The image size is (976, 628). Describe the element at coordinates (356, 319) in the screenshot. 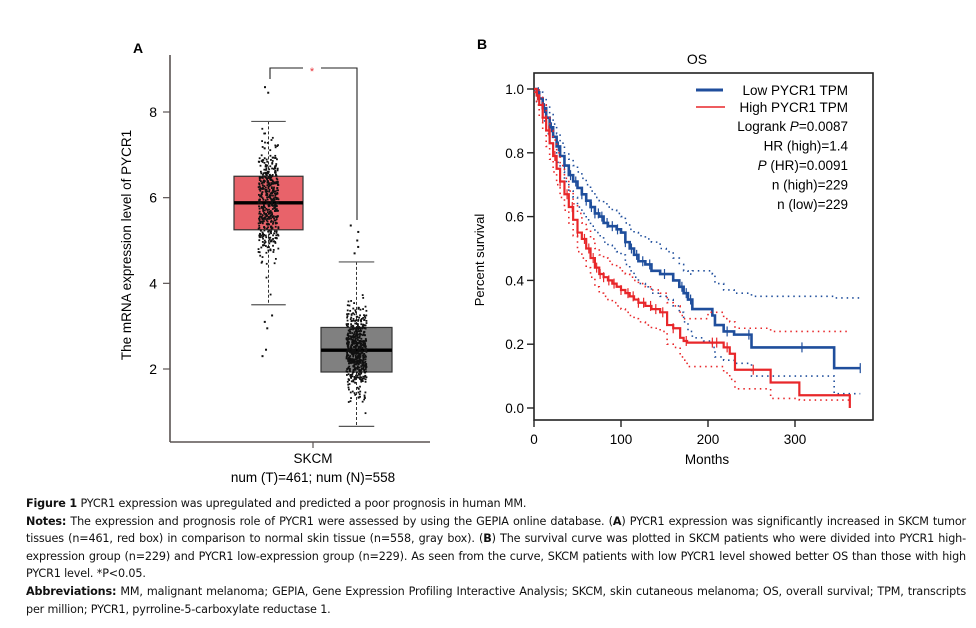

I see `jitter-points` at that location.